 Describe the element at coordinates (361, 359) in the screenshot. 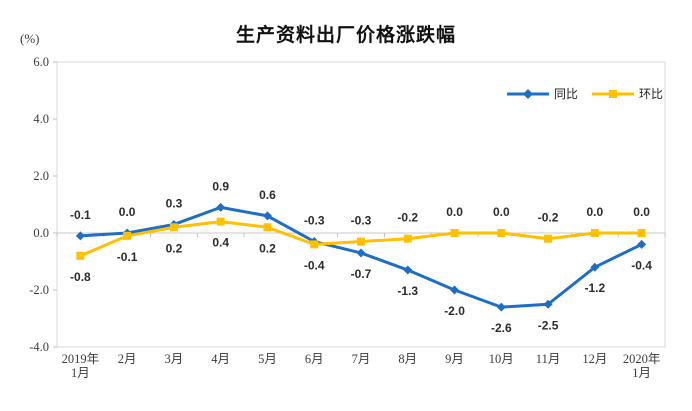

I see `x-tick-label: 7月` at that location.